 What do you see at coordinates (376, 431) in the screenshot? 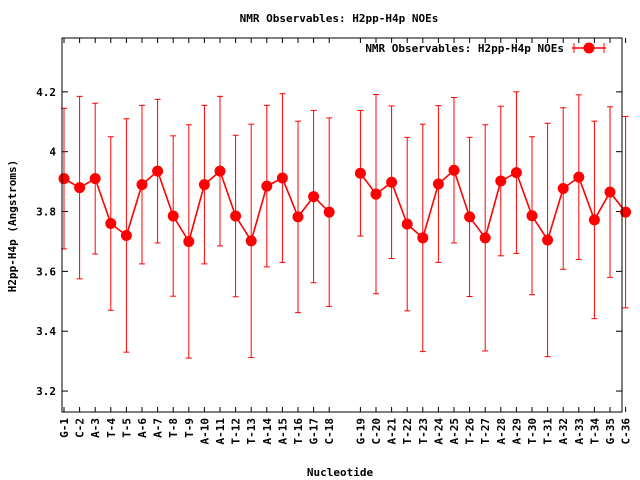
I see `x-tick-label: C-20` at bounding box center [376, 431].